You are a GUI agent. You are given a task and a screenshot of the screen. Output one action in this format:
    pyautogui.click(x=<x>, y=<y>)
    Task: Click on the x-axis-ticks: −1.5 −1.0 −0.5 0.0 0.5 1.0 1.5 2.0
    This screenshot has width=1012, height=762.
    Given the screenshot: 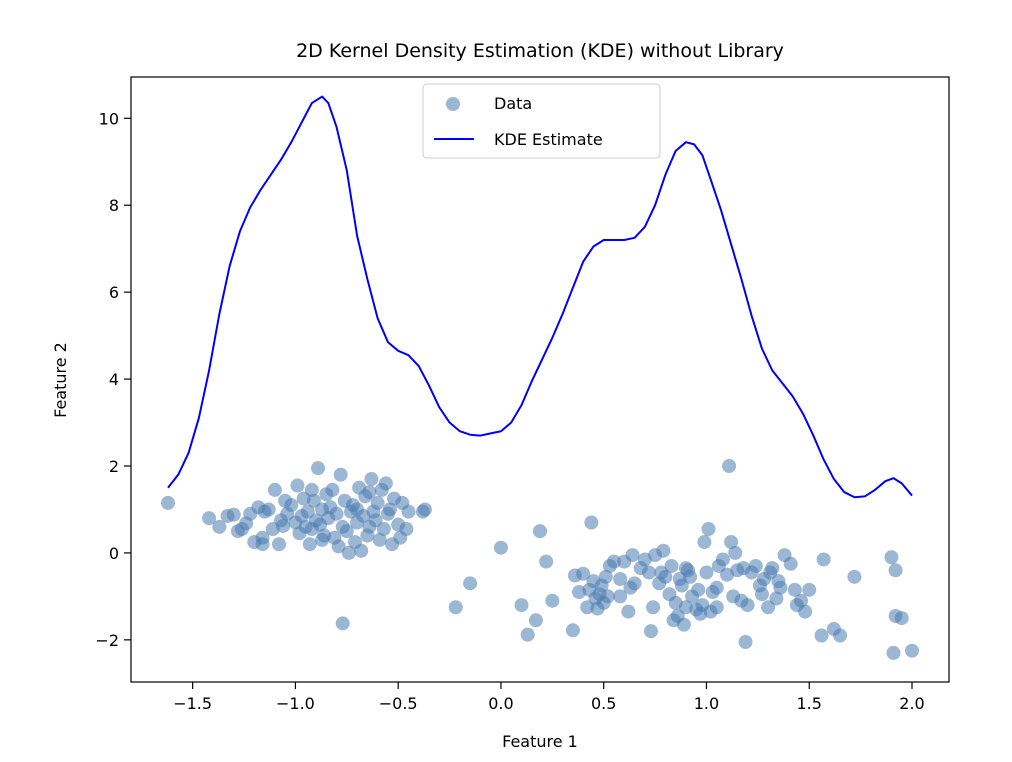 What is the action you would take?
    pyautogui.click(x=549, y=697)
    